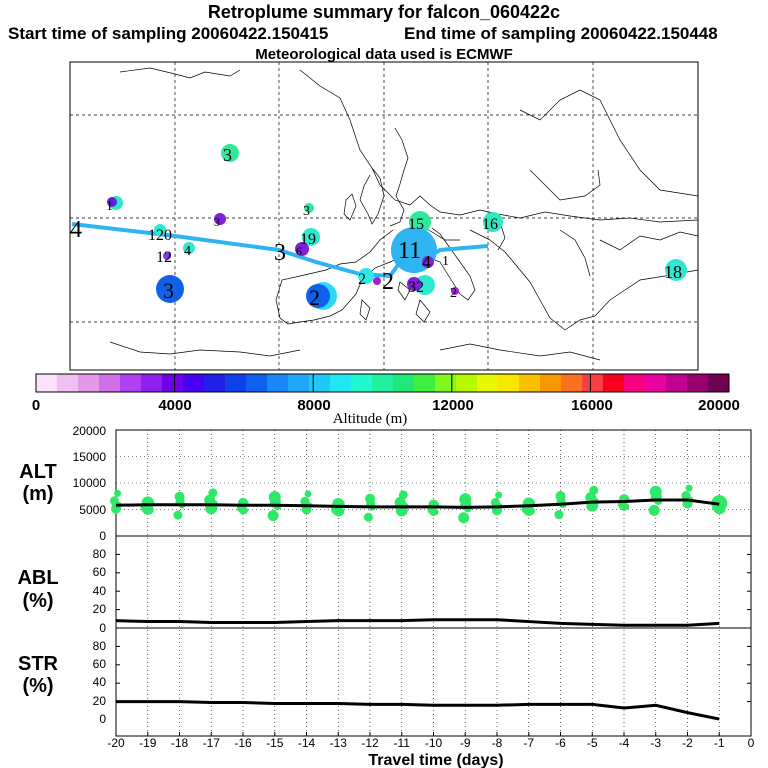  What do you see at coordinates (592, 743) in the screenshot?
I see `x-tick-label: -5` at bounding box center [592, 743].